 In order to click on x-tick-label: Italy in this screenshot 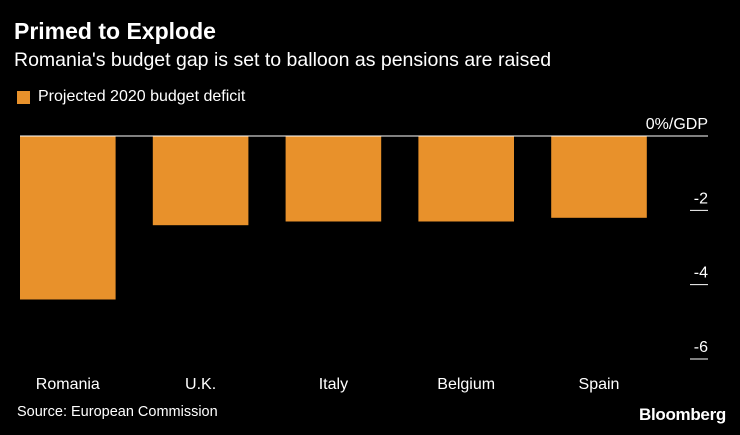, I will do `click(333, 384)`.